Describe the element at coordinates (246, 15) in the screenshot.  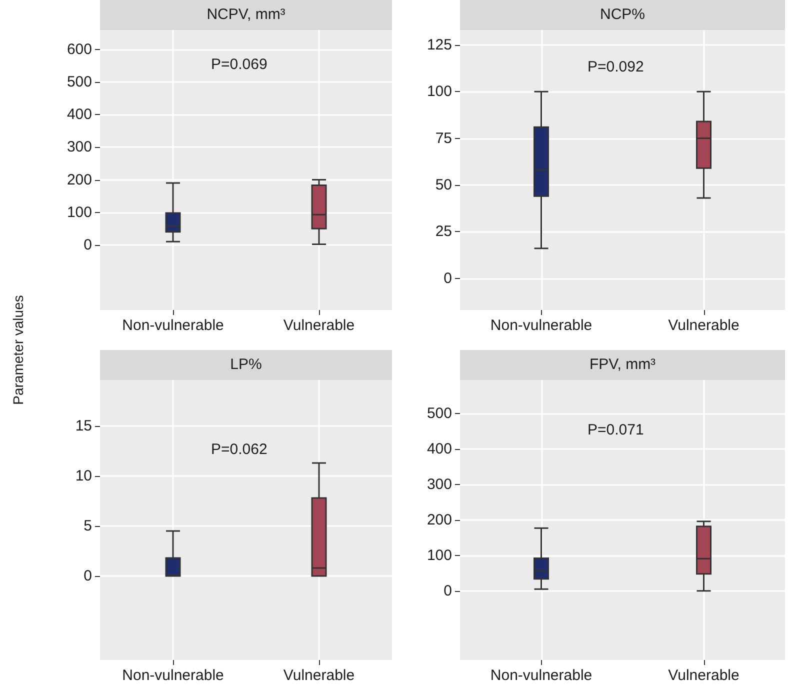
I see `chart-title: NCPV, mm³` at that location.